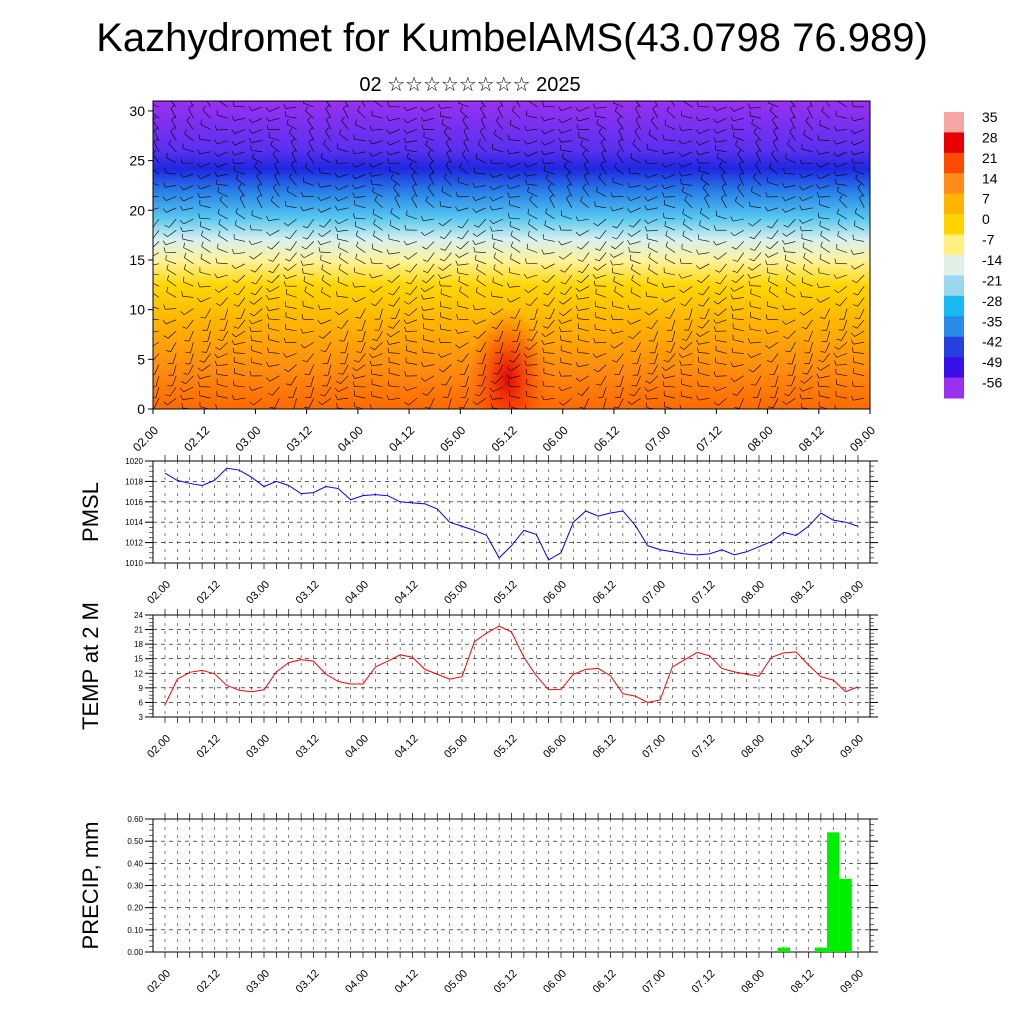  What do you see at coordinates (138, 615) in the screenshot?
I see `y-tick-label: 24` at bounding box center [138, 615].